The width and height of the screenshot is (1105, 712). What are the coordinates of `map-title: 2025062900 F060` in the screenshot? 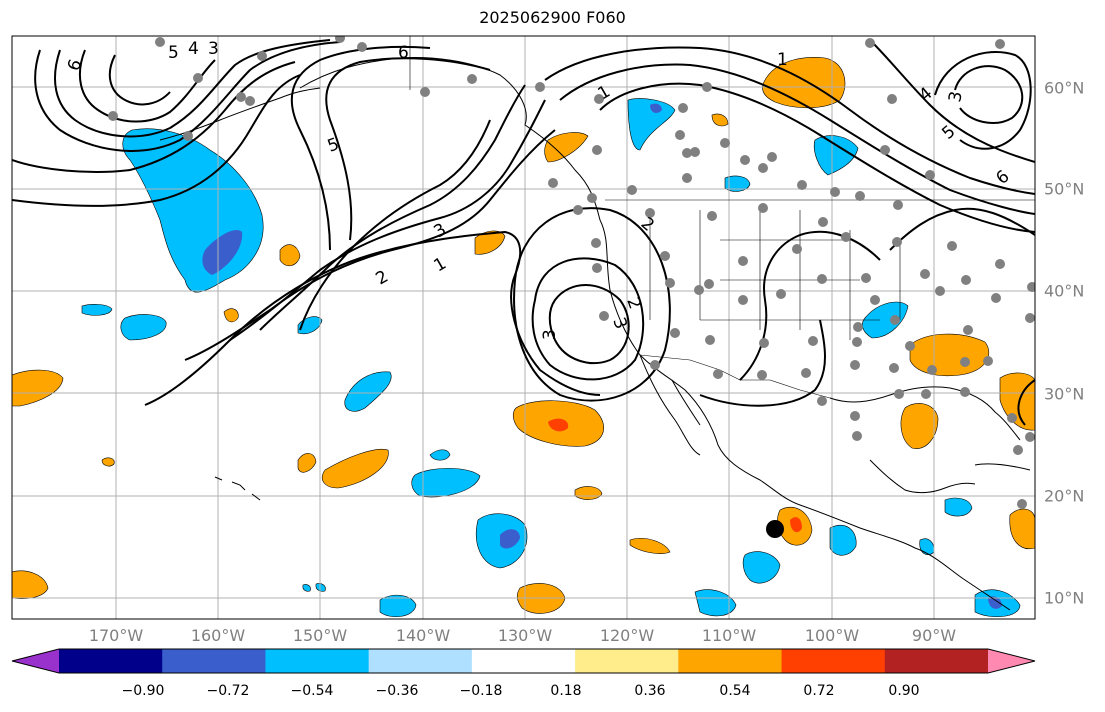 It's located at (552, 17).